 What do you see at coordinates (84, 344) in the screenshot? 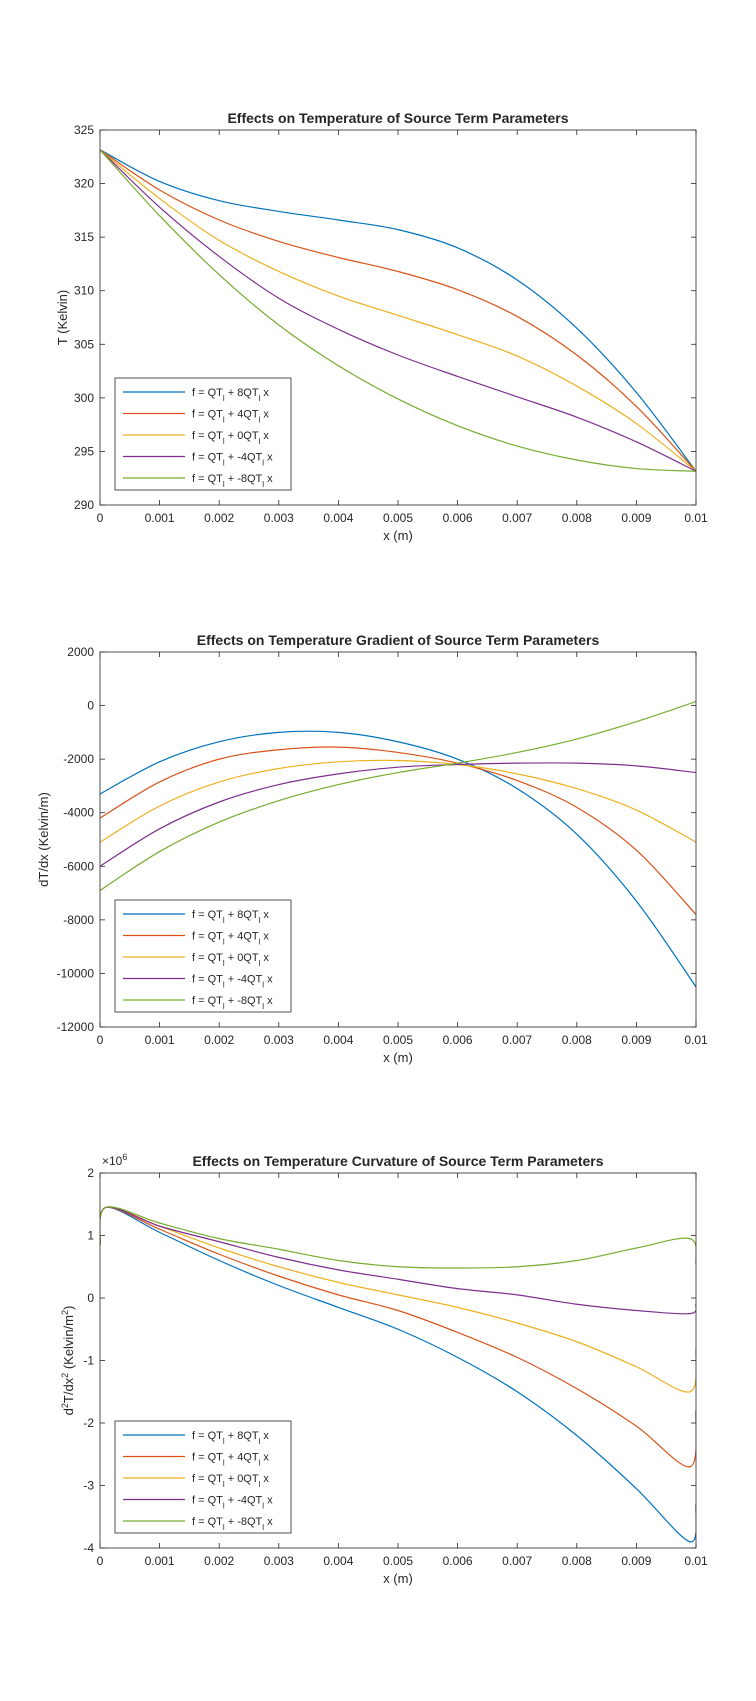
I see `y-tick-label: 305` at bounding box center [84, 344].